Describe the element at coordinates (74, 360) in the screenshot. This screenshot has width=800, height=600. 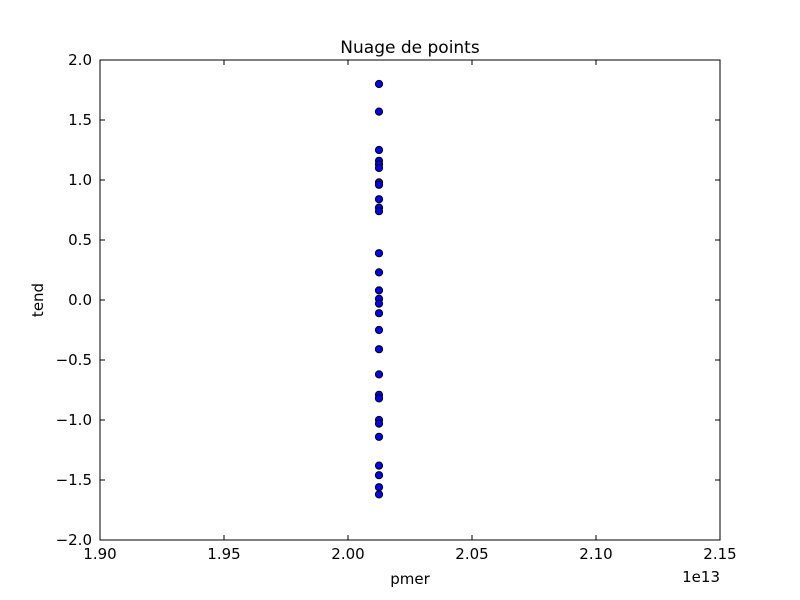
I see `y-tick-label: −0.5` at that location.